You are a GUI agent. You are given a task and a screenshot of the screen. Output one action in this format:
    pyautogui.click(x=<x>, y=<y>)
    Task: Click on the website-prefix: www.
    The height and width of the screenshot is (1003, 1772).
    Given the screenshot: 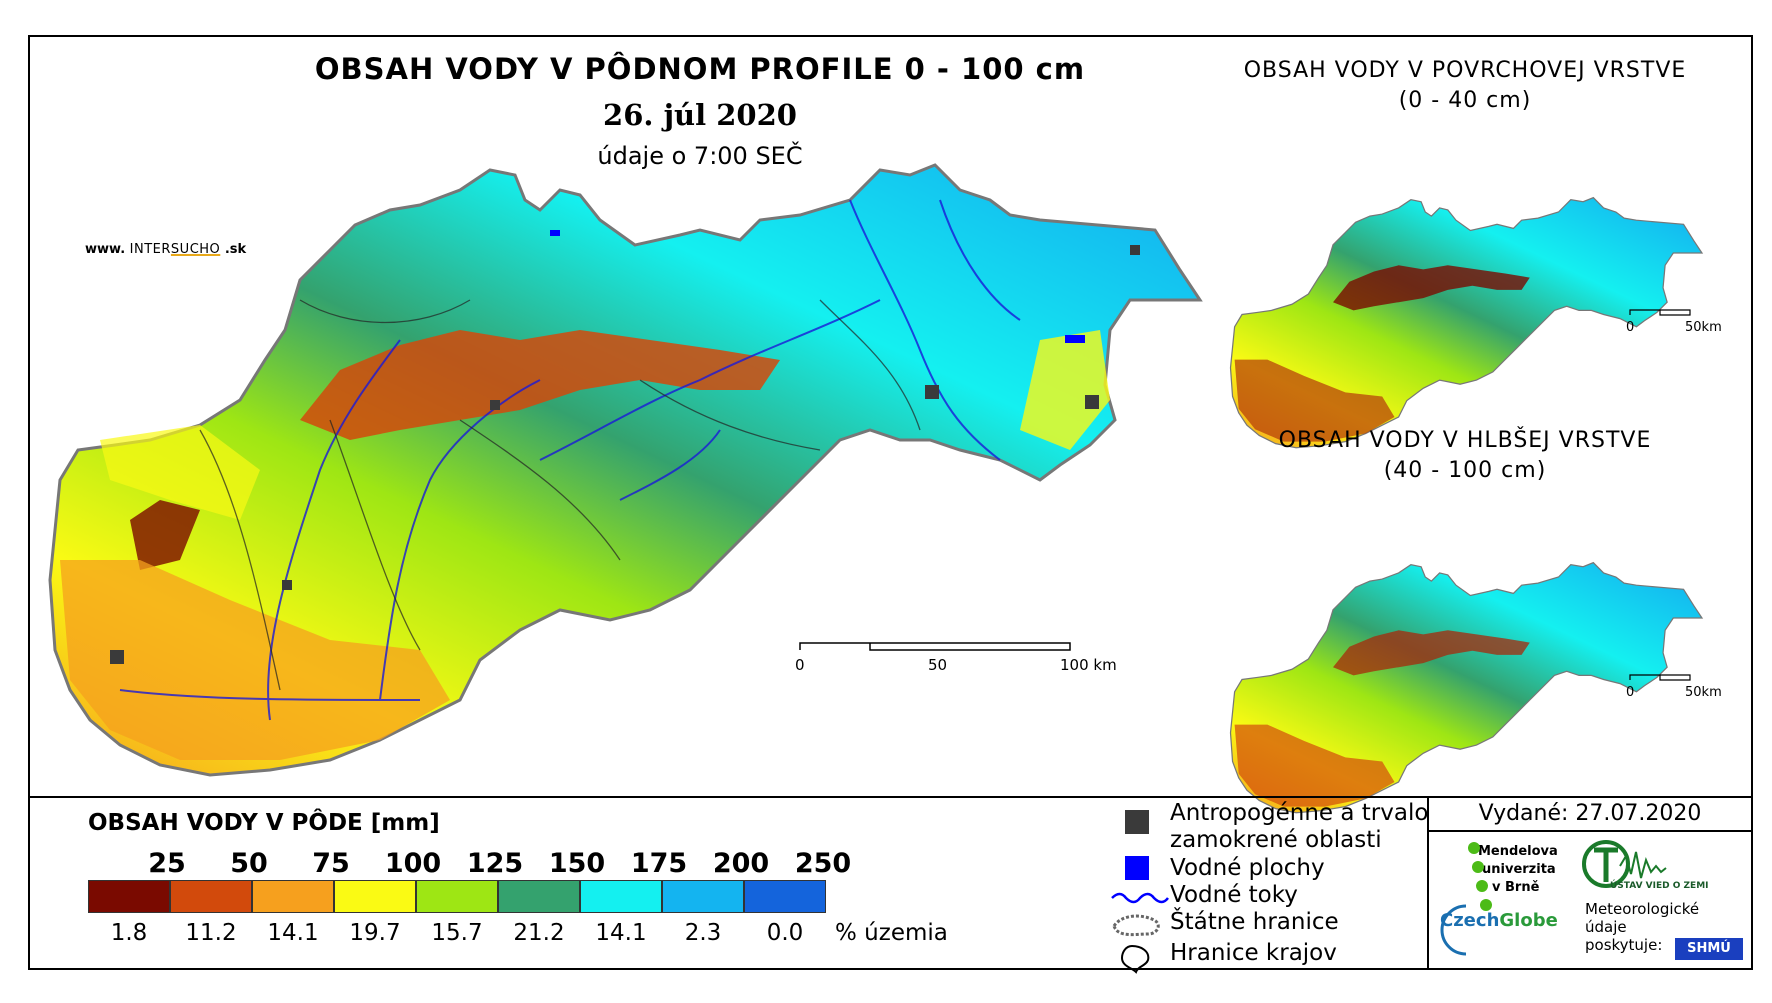 What is the action you would take?
    pyautogui.click(x=105, y=249)
    